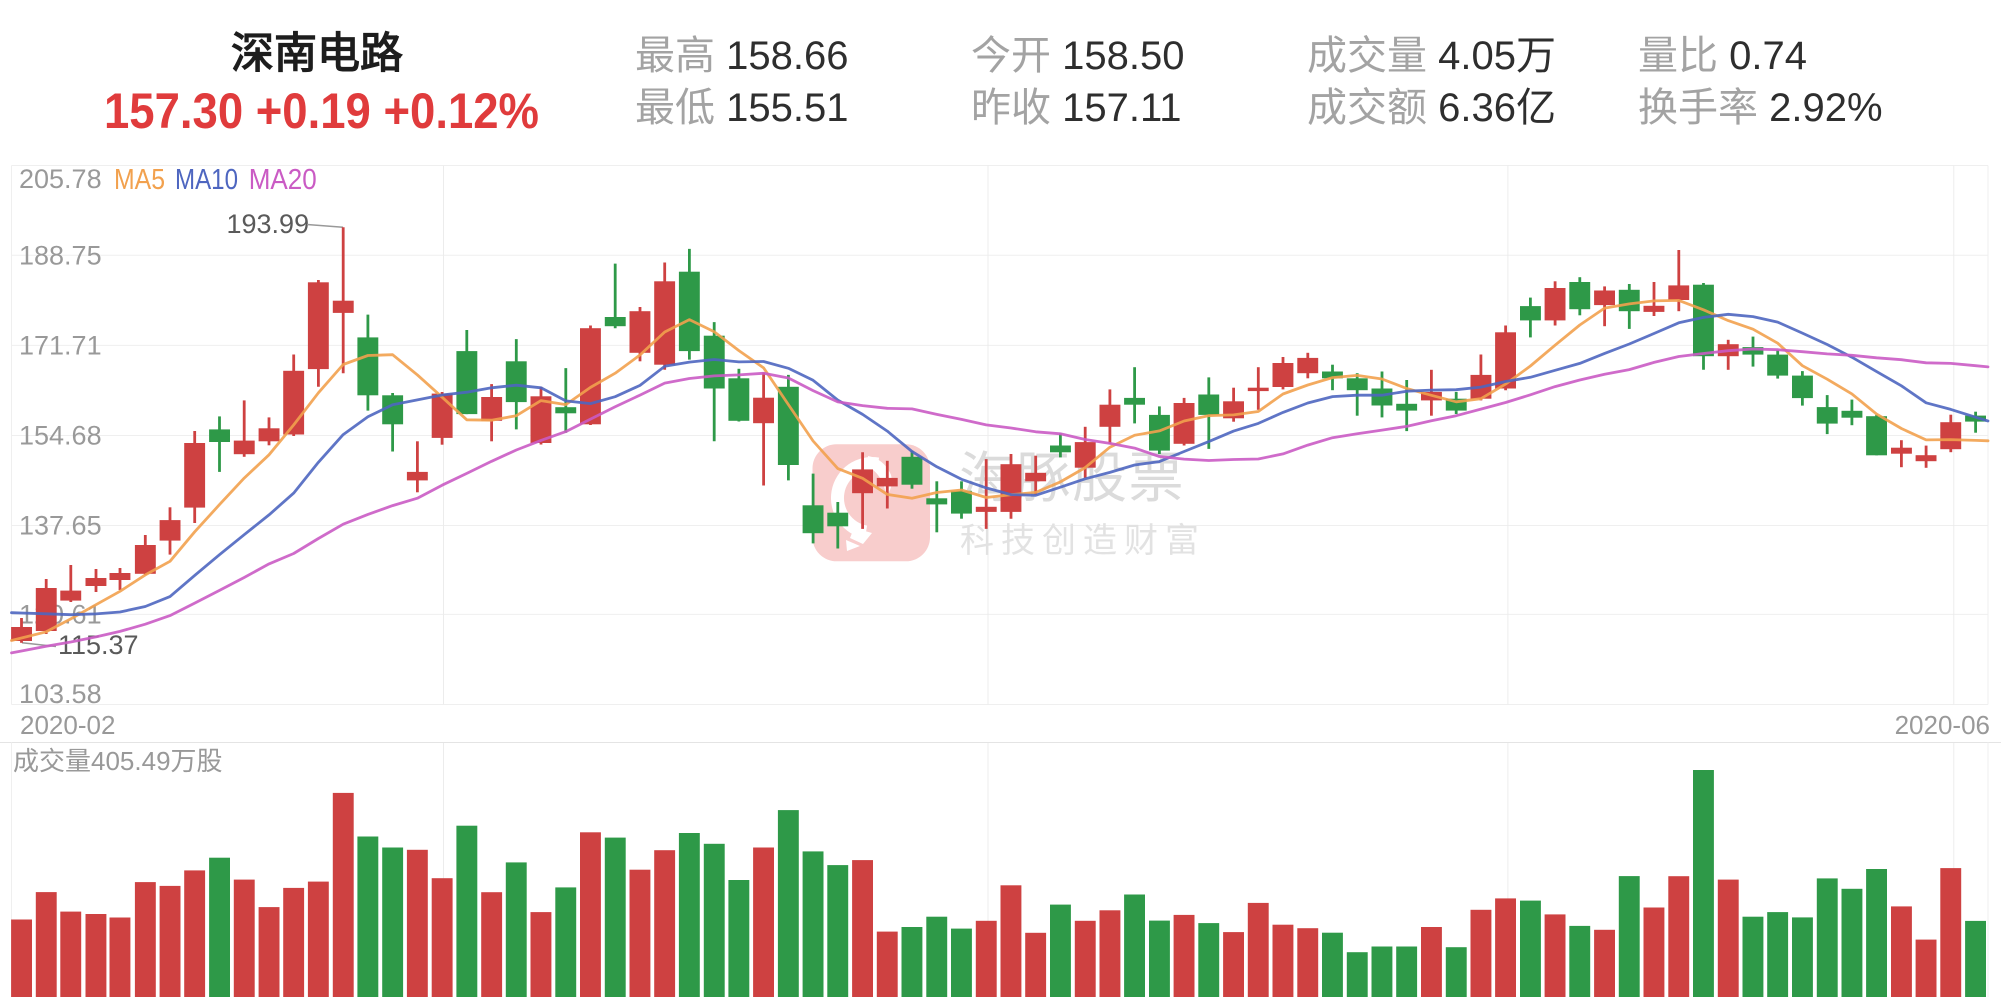 Image resolution: width=2001 pixels, height=999 pixels. What do you see at coordinates (139, 180) in the screenshot?
I see `svg-text: MA5` at bounding box center [139, 180].